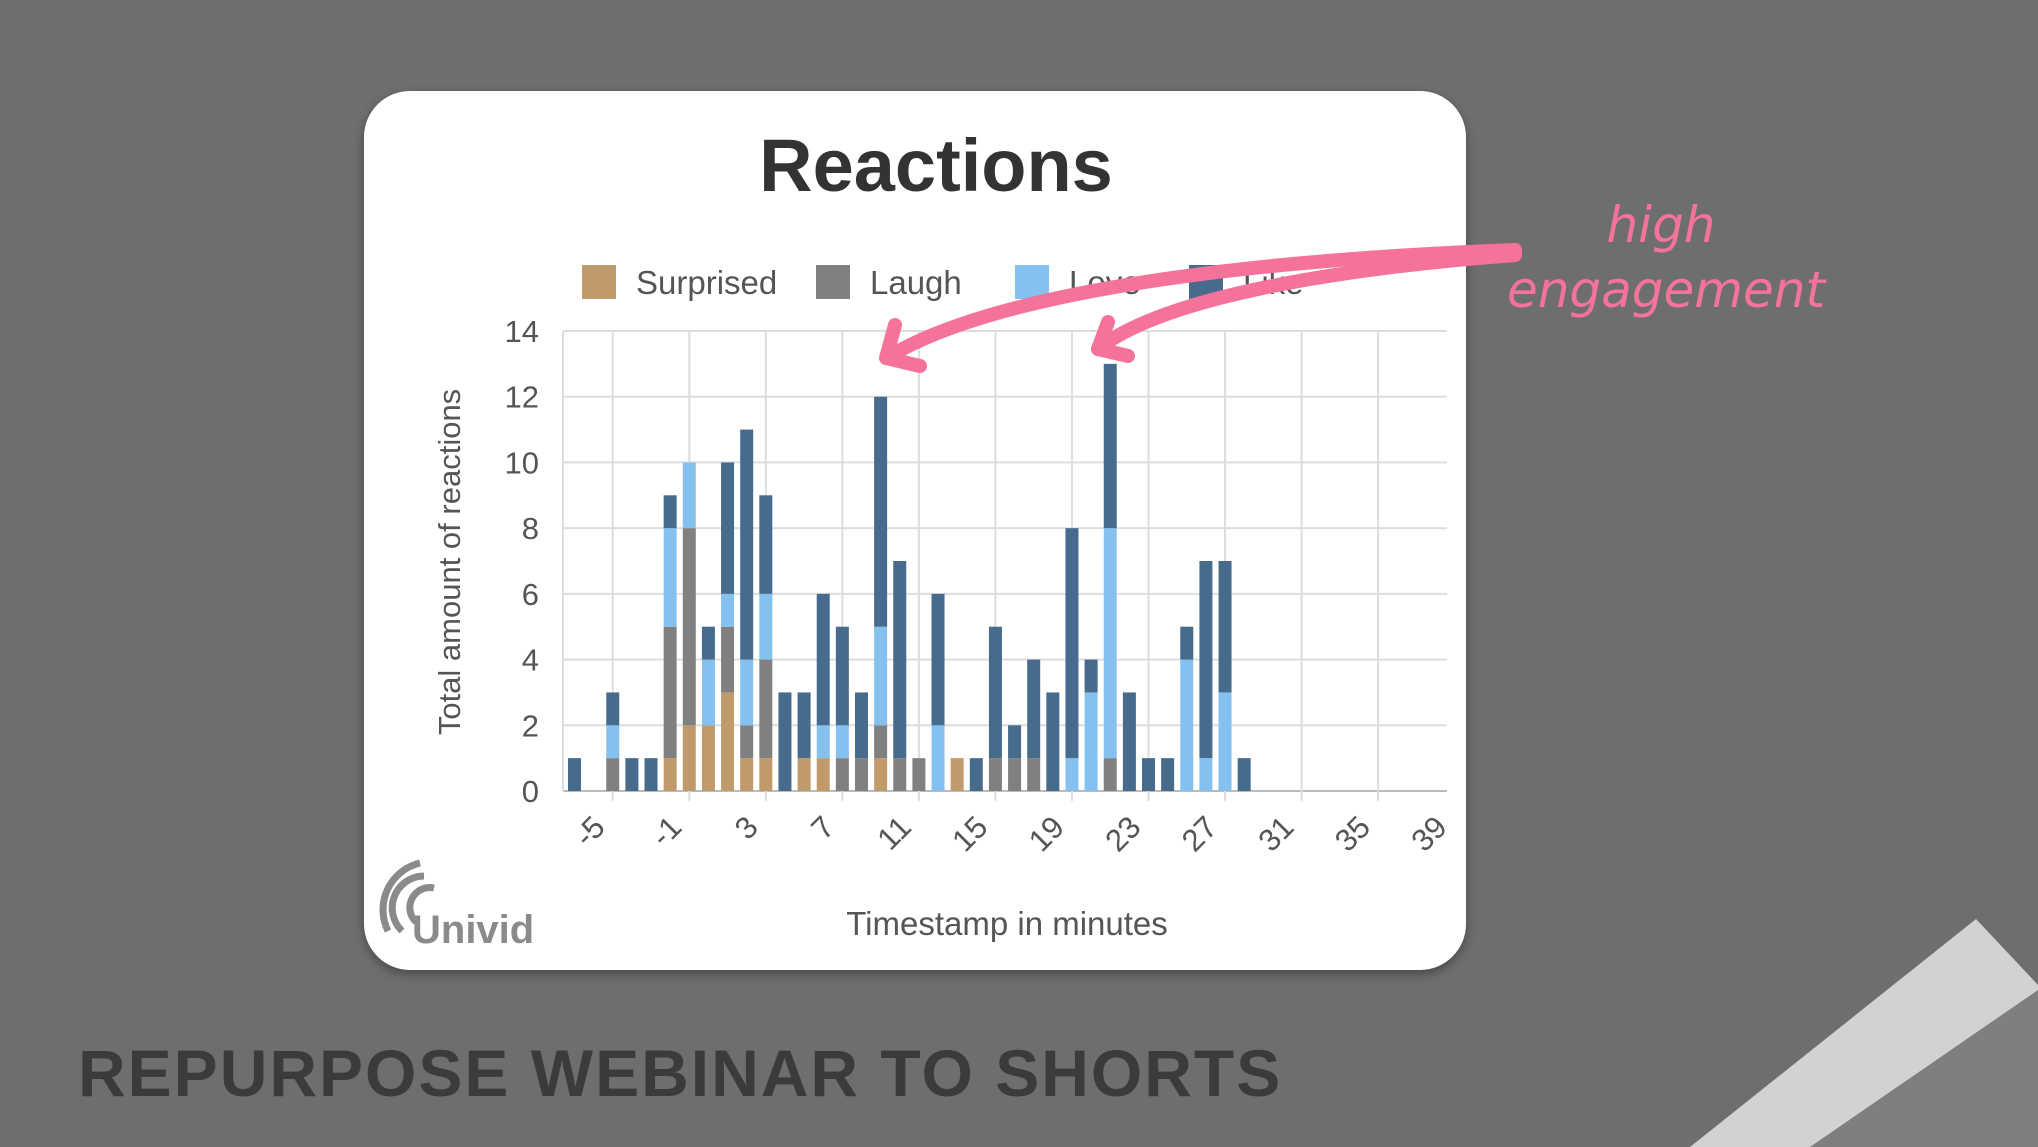 The image size is (2038, 1147). Describe the element at coordinates (449, 562) in the screenshot. I see `y-axis-label: Total amount of reactions` at that location.